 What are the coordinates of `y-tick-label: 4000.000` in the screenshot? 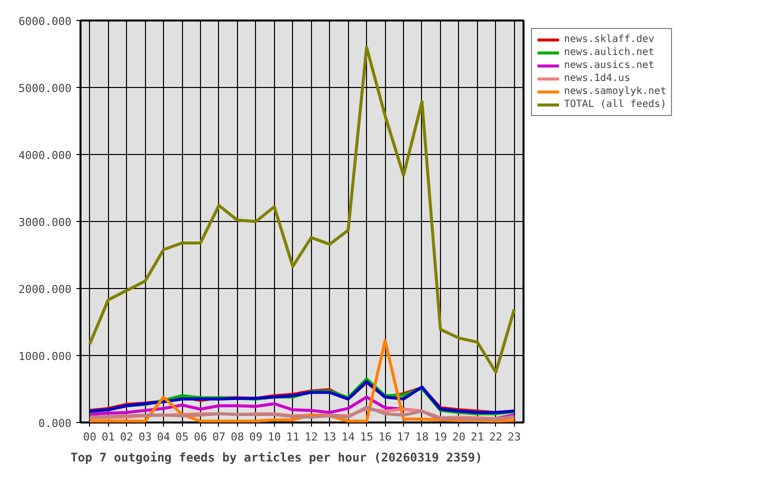 It's located at (45, 155).